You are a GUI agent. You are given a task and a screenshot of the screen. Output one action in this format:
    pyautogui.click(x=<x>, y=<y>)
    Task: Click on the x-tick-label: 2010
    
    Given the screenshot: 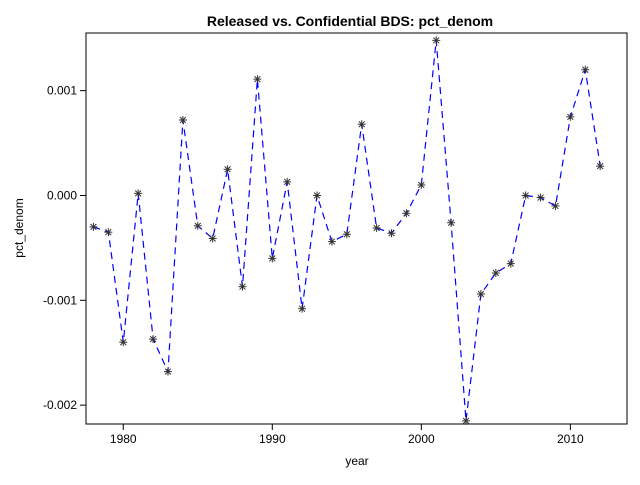 What is the action you would take?
    pyautogui.click(x=570, y=439)
    